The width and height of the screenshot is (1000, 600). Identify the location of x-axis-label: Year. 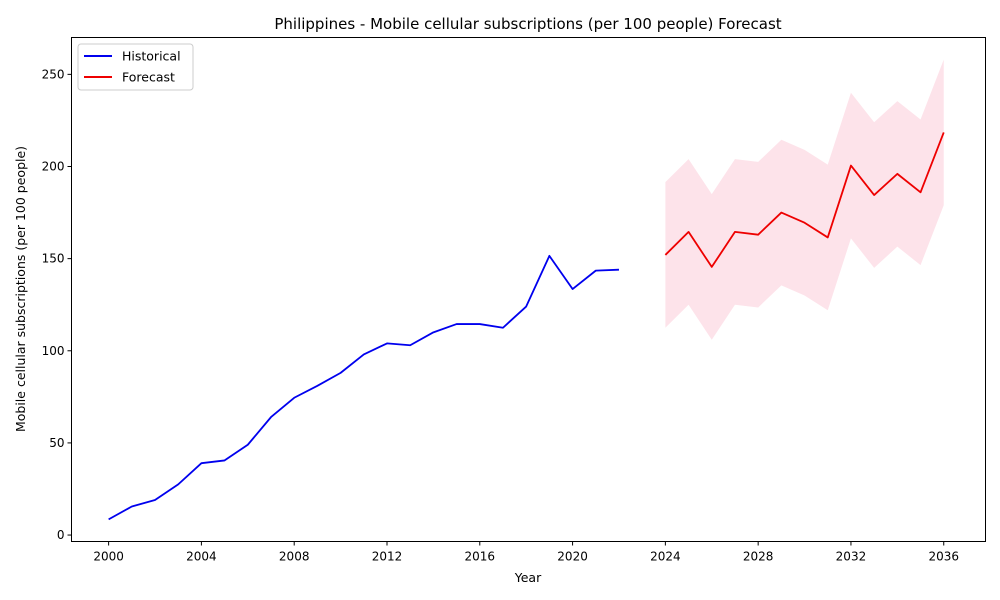
(528, 577).